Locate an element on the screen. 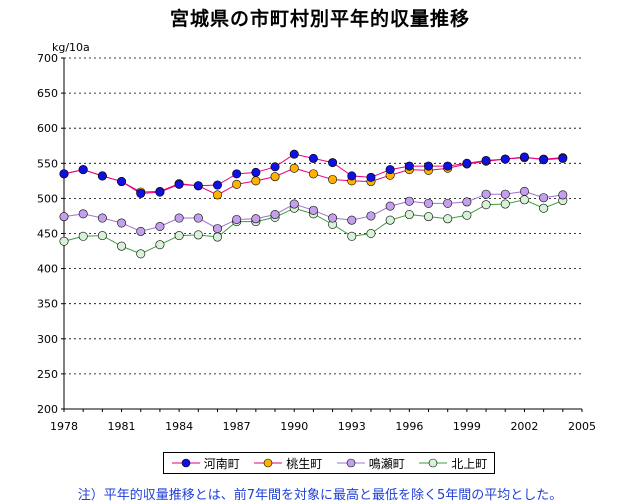 The width and height of the screenshot is (640, 504). y-tick-label-700: 700 is located at coordinates (47, 58).